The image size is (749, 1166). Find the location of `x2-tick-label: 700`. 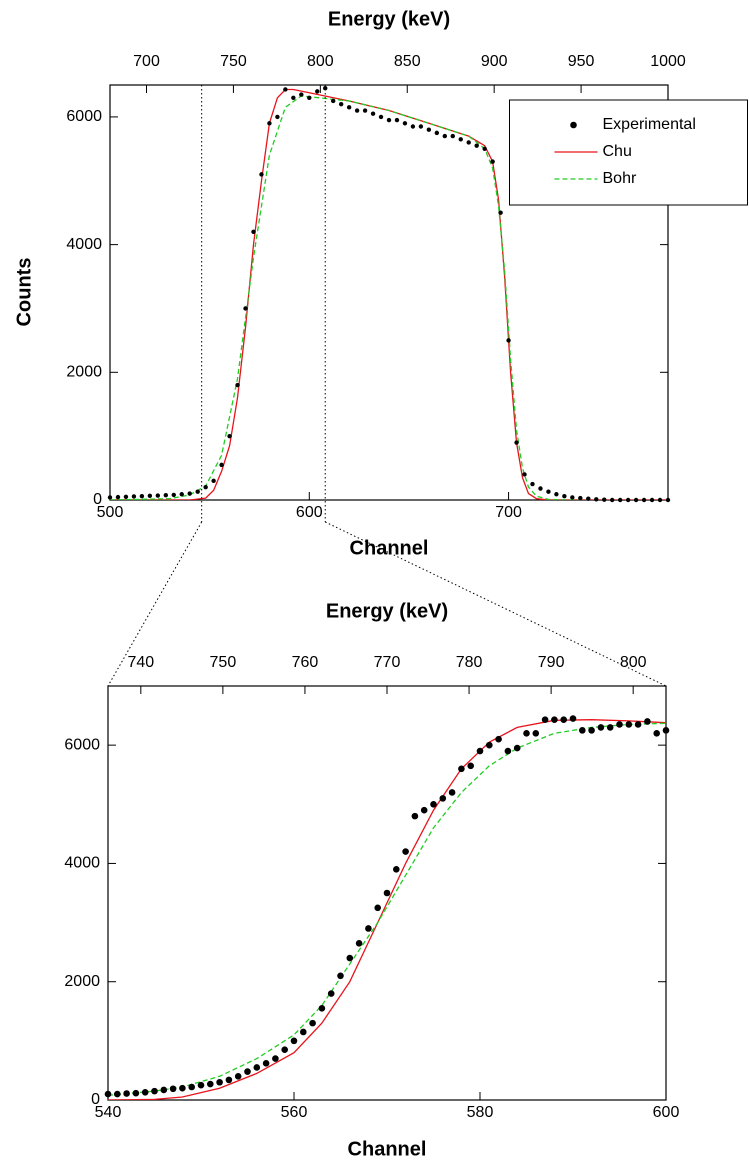

x2-tick-label: 700 is located at coordinates (146, 61).